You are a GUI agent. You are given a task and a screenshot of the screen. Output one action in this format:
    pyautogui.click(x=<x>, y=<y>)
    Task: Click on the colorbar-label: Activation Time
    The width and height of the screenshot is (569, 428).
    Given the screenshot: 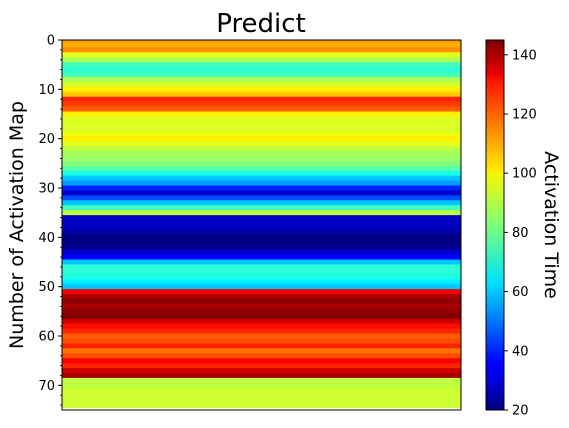 What is the action you would take?
    pyautogui.click(x=551, y=225)
    